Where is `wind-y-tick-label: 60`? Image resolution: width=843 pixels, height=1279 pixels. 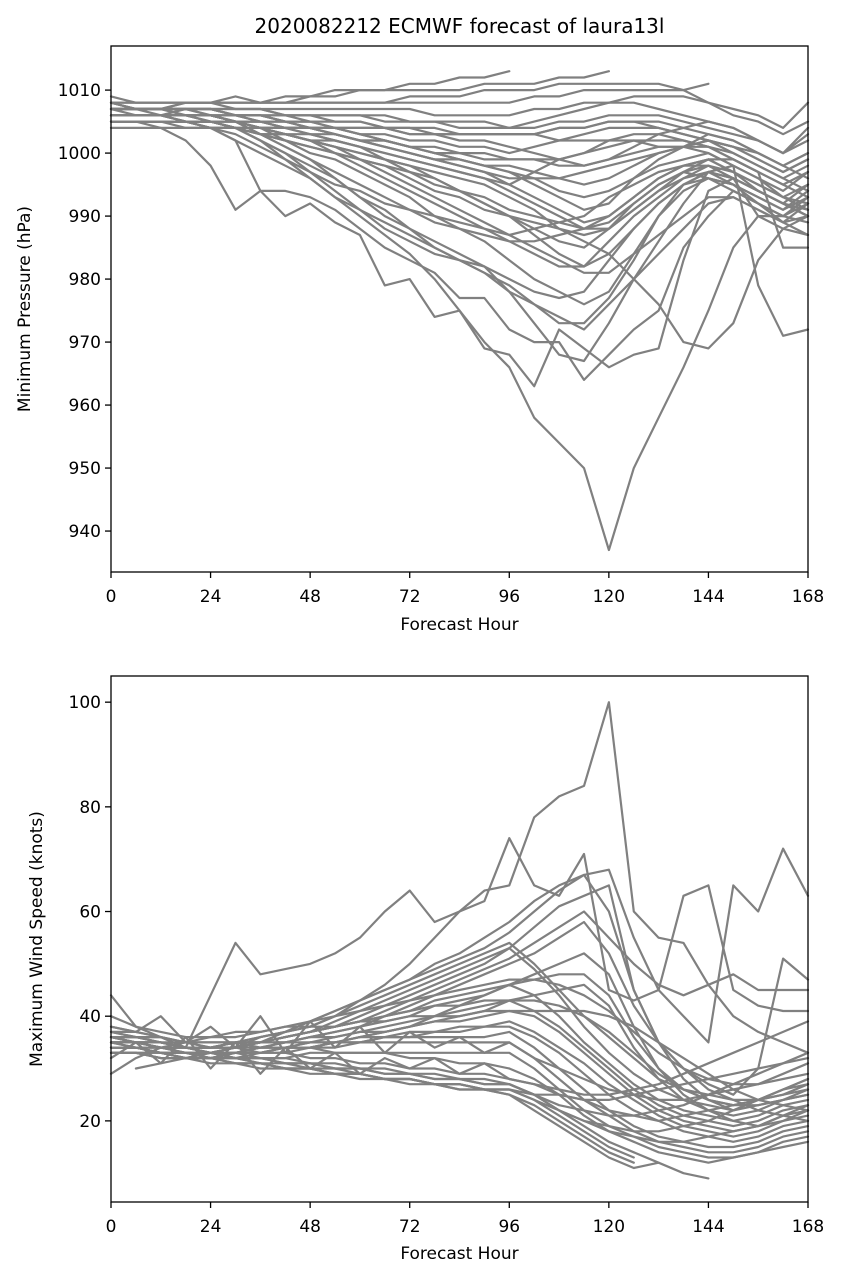 wind-y-tick-label: 60 is located at coordinates (90, 913).